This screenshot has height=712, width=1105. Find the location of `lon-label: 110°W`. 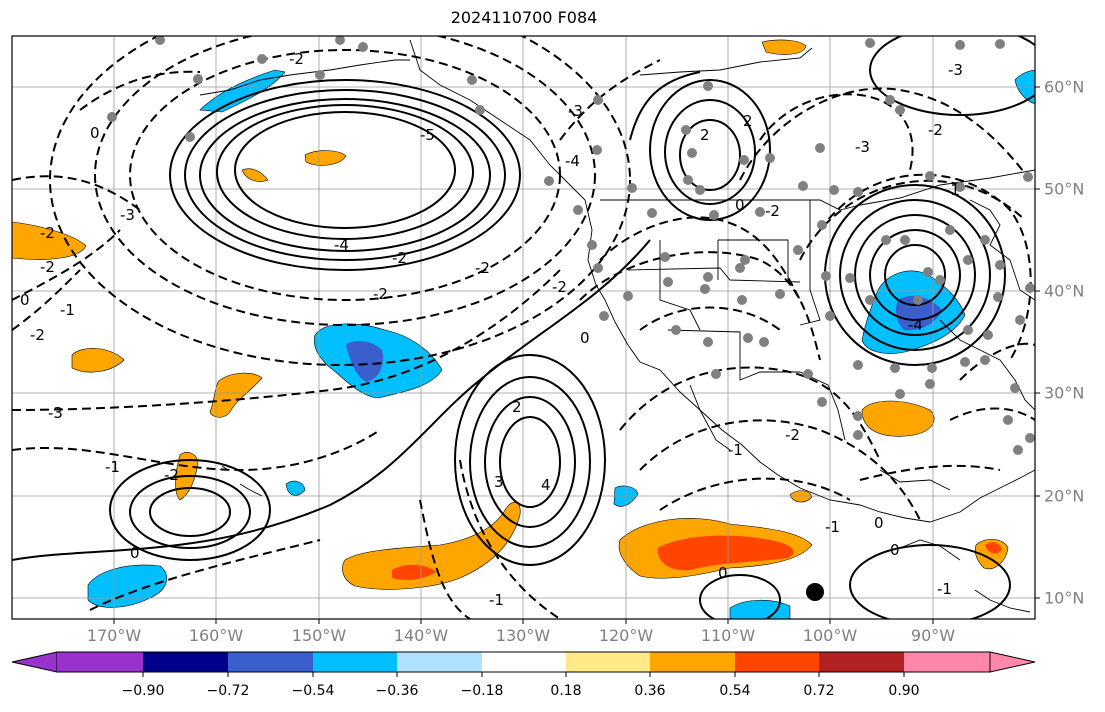

lon-label: 110°W is located at coordinates (728, 635).